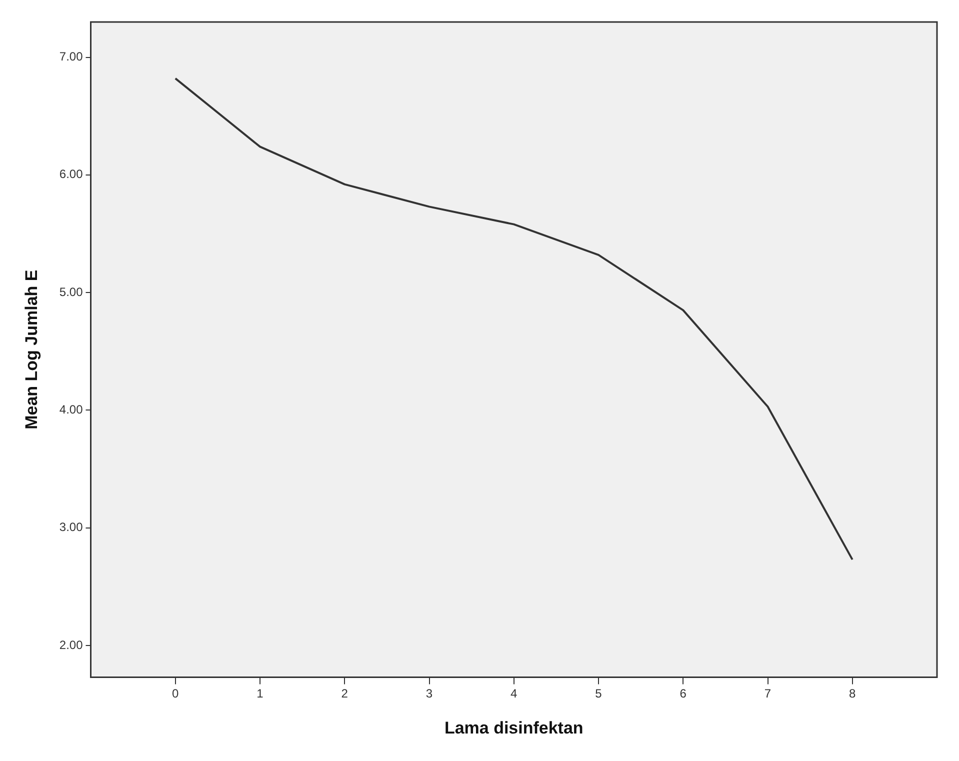  What do you see at coordinates (598, 693) in the screenshot?
I see `x-tick-label: 5` at bounding box center [598, 693].